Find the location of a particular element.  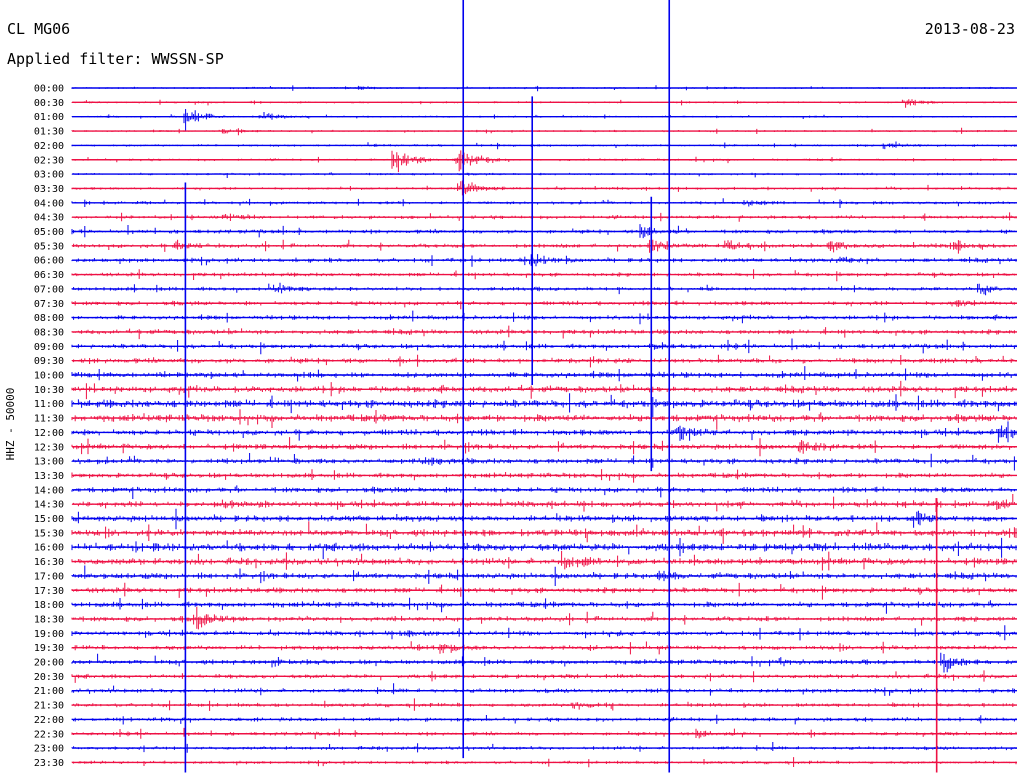

tick-label: 08:00 is located at coordinates (49, 318).